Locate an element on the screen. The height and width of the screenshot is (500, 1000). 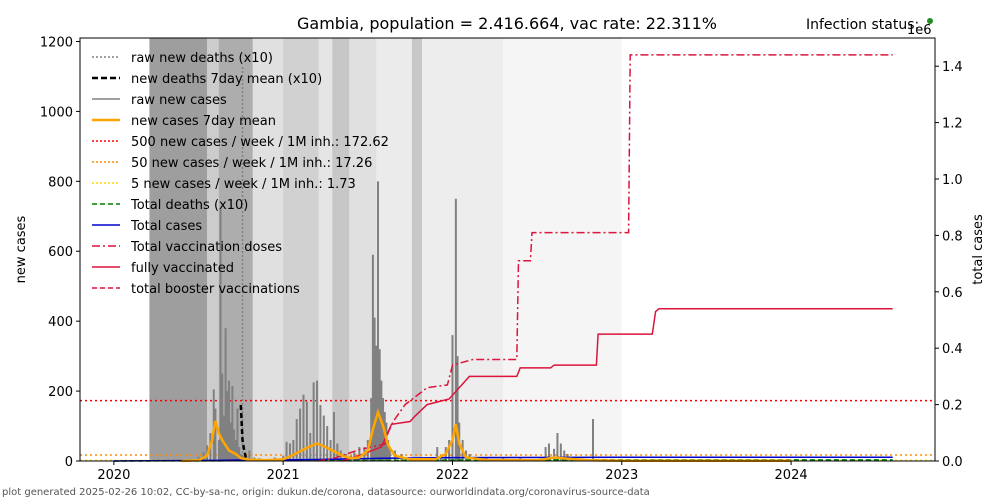
x-tick-label: 2021 is located at coordinates (283, 475).